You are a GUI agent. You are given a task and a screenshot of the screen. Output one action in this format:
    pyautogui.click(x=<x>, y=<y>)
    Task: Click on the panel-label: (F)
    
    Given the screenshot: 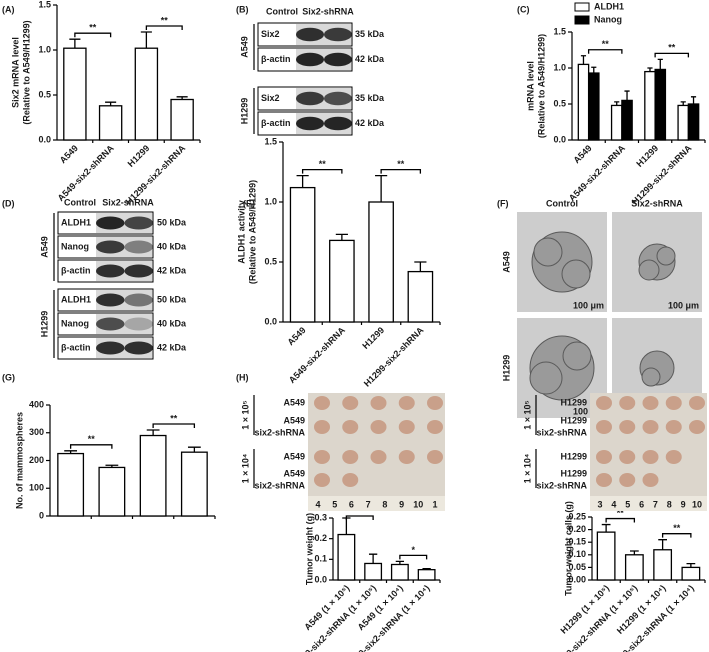 What is the action you would take?
    pyautogui.click(x=503, y=203)
    